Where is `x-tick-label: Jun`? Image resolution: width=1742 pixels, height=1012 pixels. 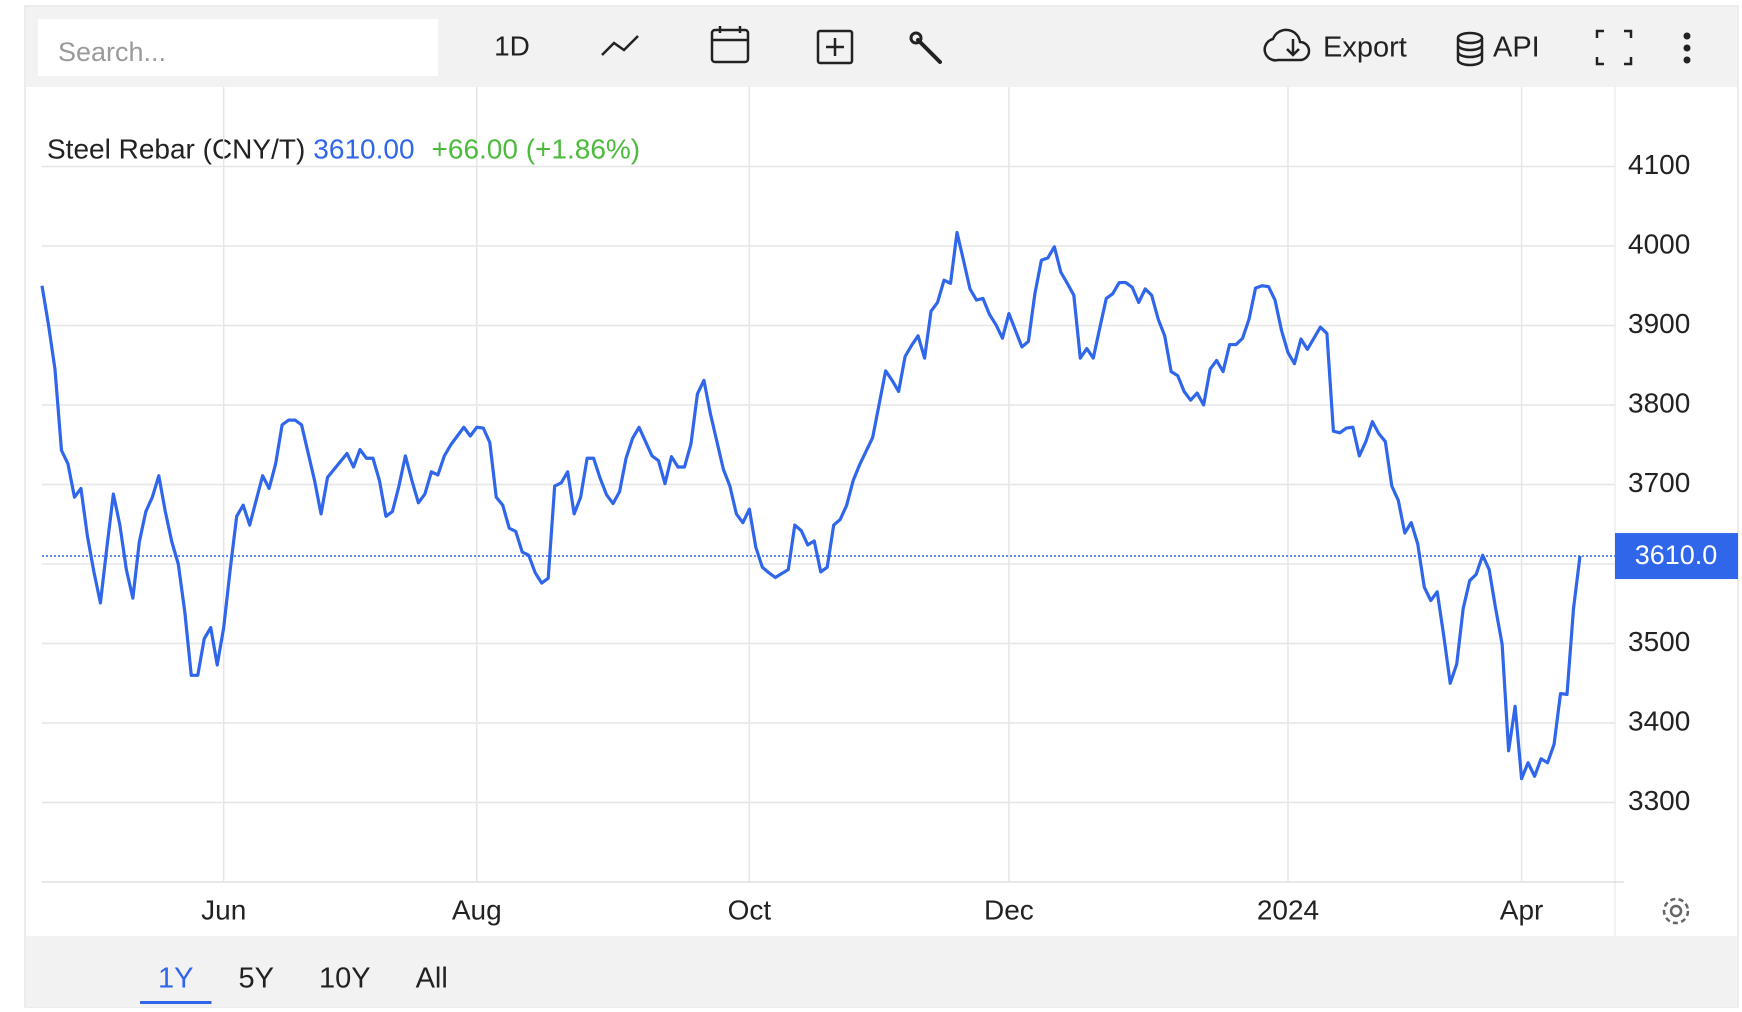
x-tick-label: Jun is located at coordinates (223, 909).